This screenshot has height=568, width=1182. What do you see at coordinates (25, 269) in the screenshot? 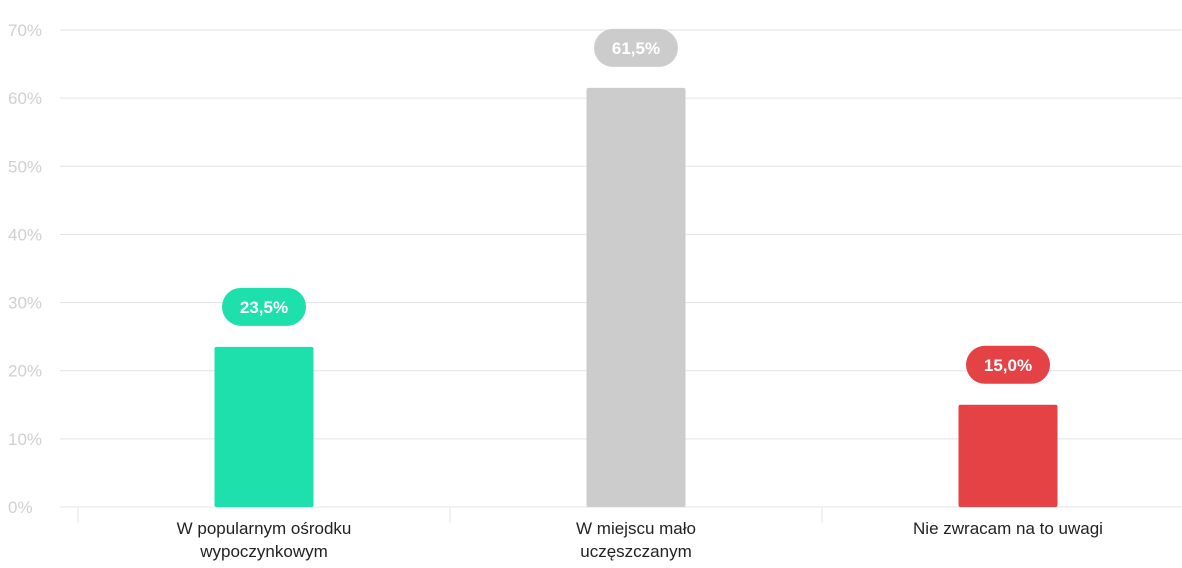
I see `y-axis-tick-labels: 0% 10% 20% 30% 40% 50% 60% 70%` at bounding box center [25, 269].